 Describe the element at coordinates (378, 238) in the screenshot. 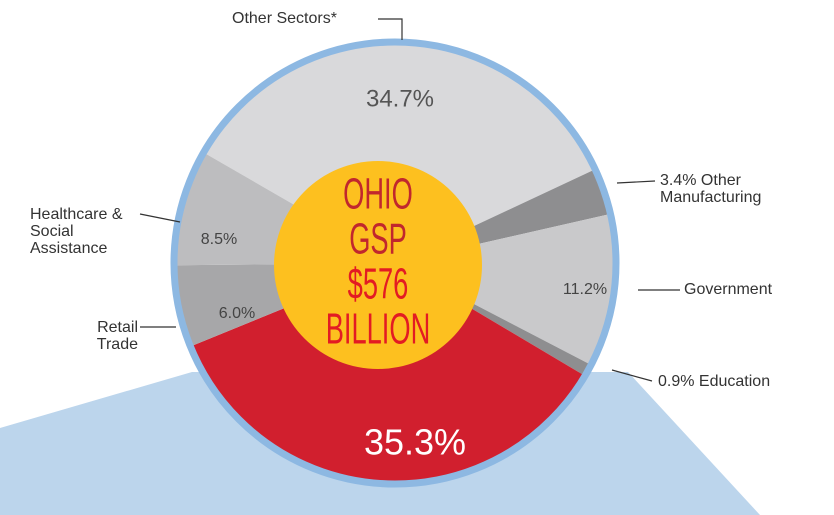

I see `center-text: GSP` at that location.